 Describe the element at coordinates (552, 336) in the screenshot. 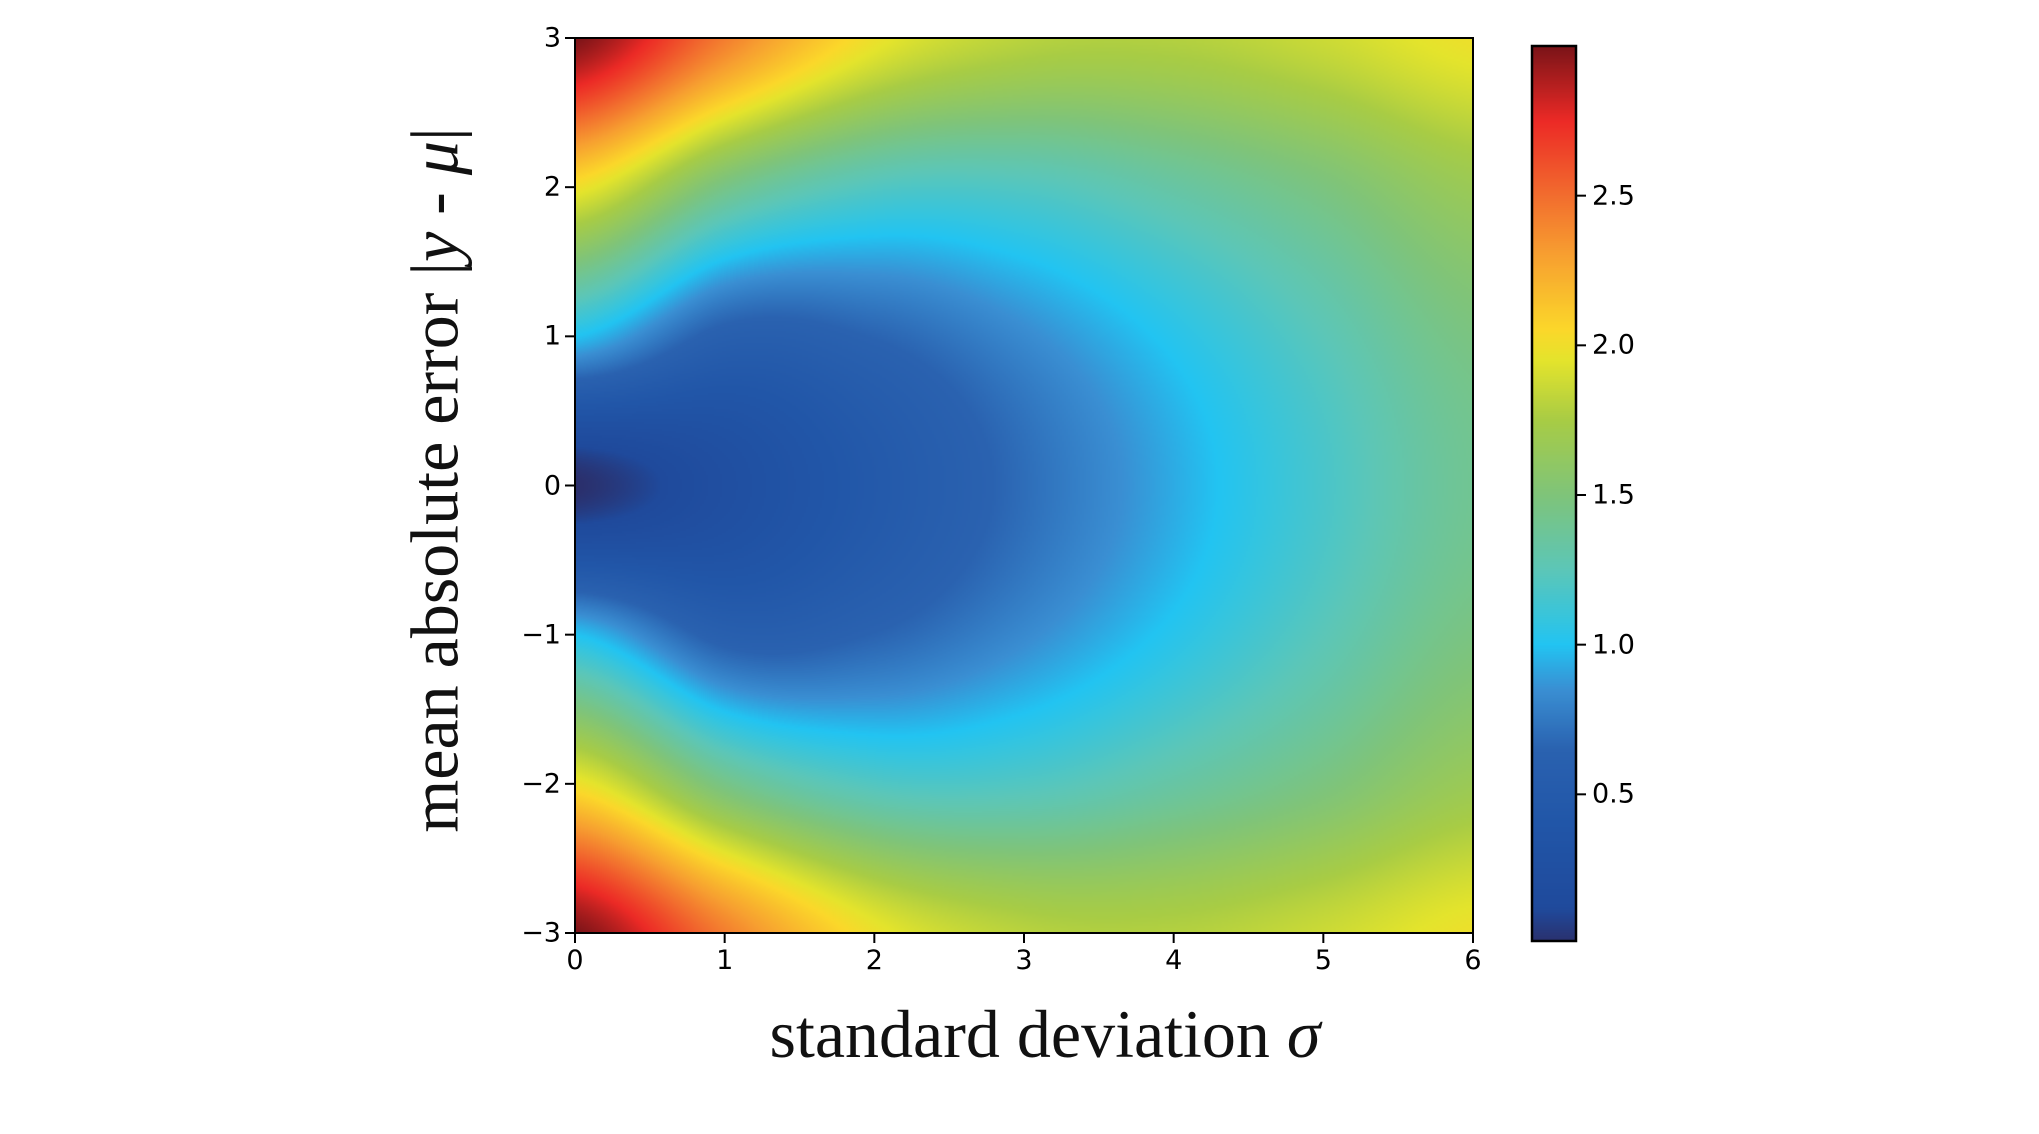

I see `y-tick-label: 1` at that location.